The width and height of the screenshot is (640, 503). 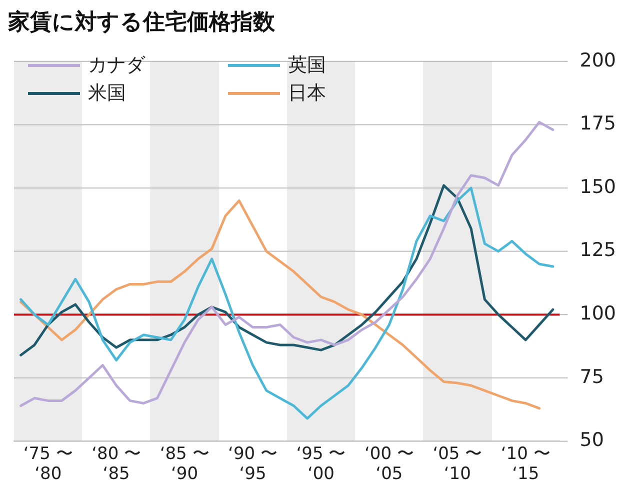 What do you see at coordinates (185, 464) in the screenshot?
I see `x-tick-label: ‘85 〜 ‘90` at bounding box center [185, 464].